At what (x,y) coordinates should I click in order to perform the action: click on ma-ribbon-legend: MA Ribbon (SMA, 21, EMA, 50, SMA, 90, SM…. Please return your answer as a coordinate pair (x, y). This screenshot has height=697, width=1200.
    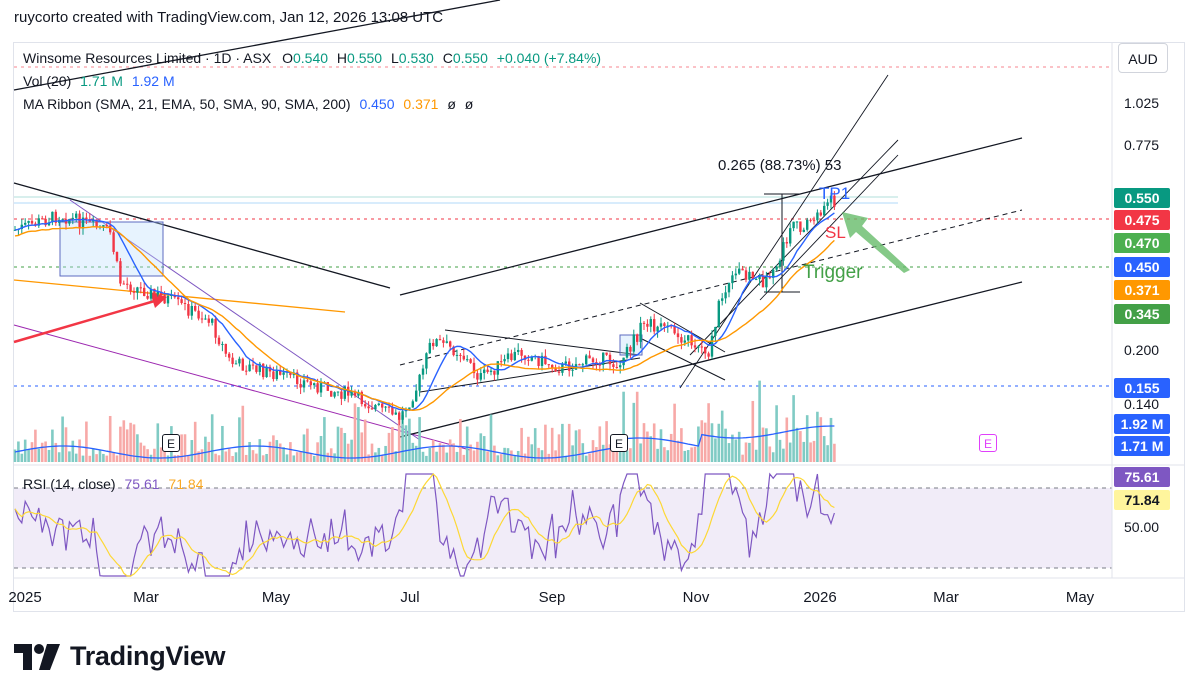
    Looking at the image, I should click on (248, 104).